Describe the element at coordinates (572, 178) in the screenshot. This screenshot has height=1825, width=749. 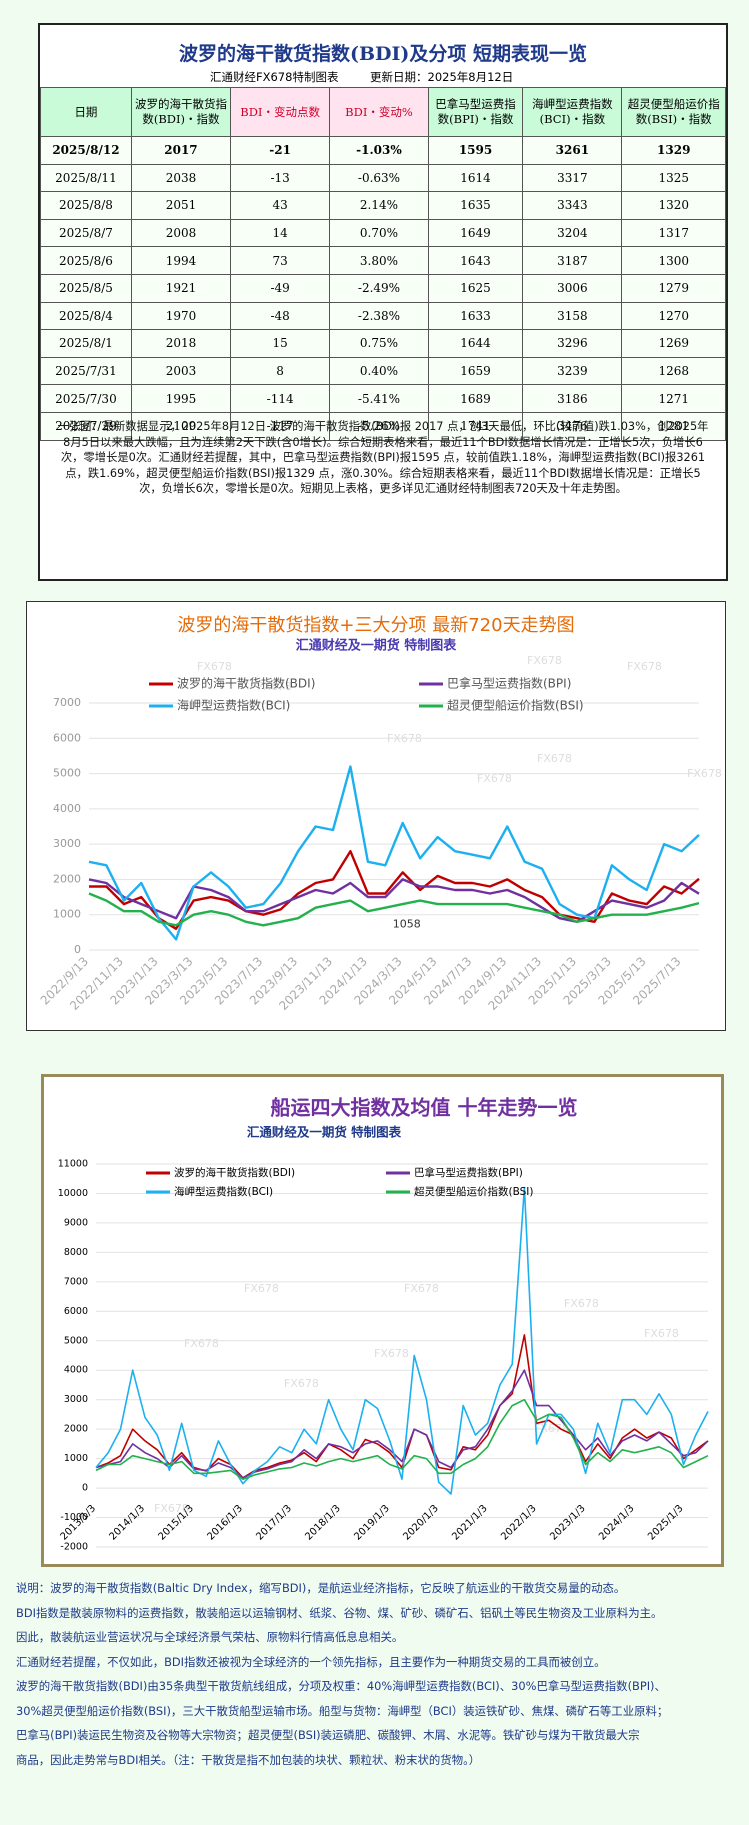
I see `table-cell: 3317` at that location.